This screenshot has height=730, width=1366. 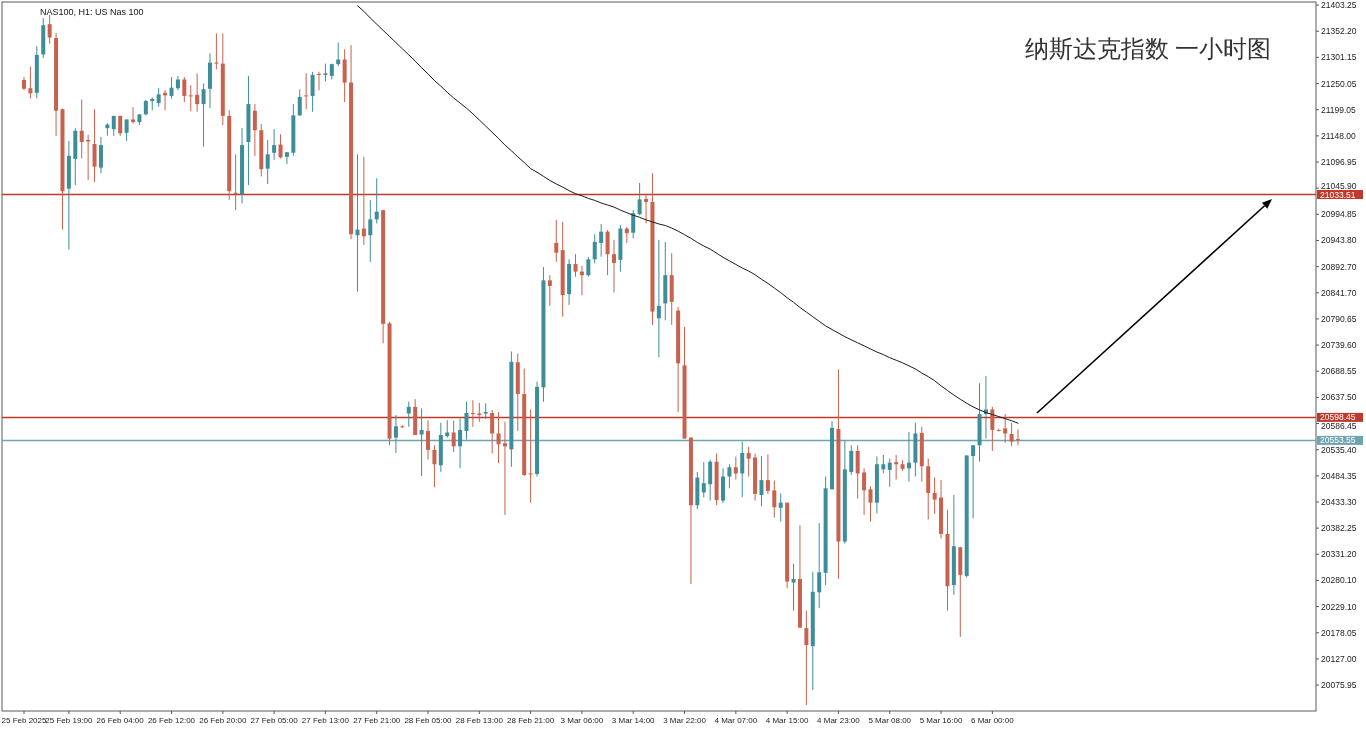 What do you see at coordinates (1338, 440) in the screenshot?
I see `ref-line-label: 20553.55` at bounding box center [1338, 440].